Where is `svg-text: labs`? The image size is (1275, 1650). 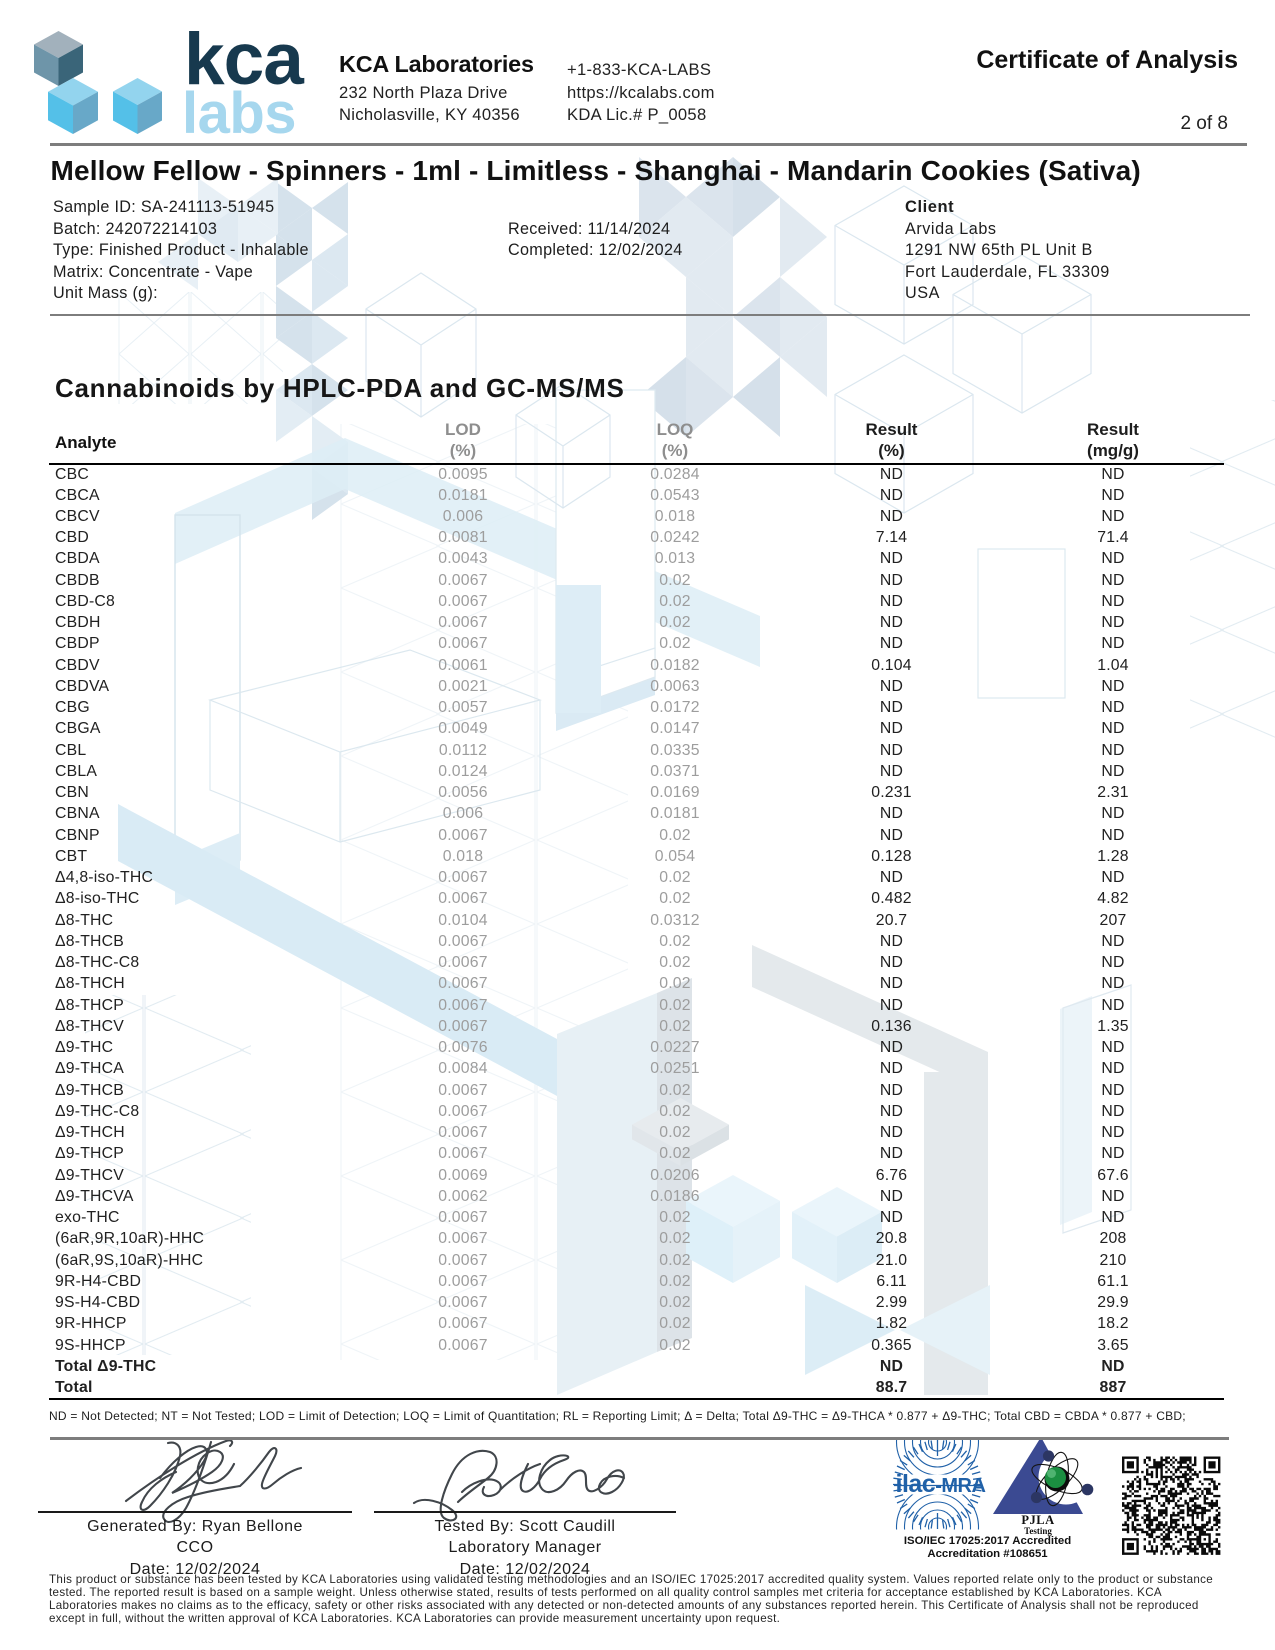 svg-text: labs is located at coordinates (239, 113).